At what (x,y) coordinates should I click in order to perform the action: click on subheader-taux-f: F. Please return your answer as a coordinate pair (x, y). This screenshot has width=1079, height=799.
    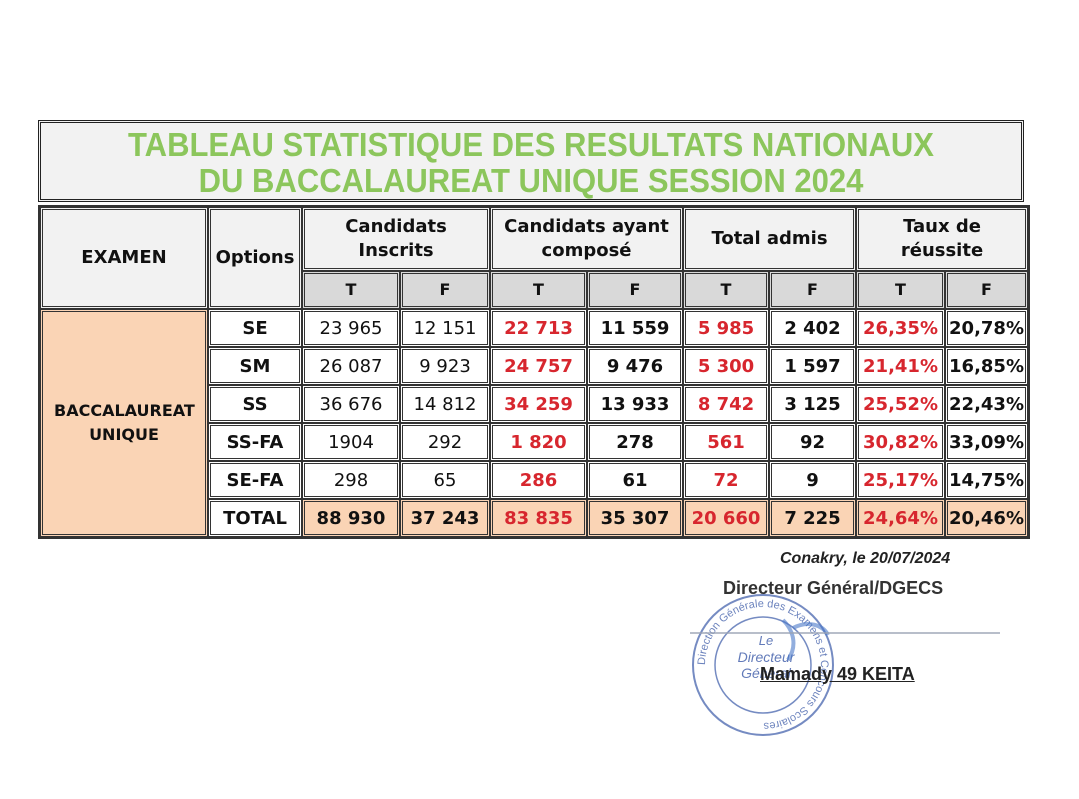
    Looking at the image, I should click on (987, 290).